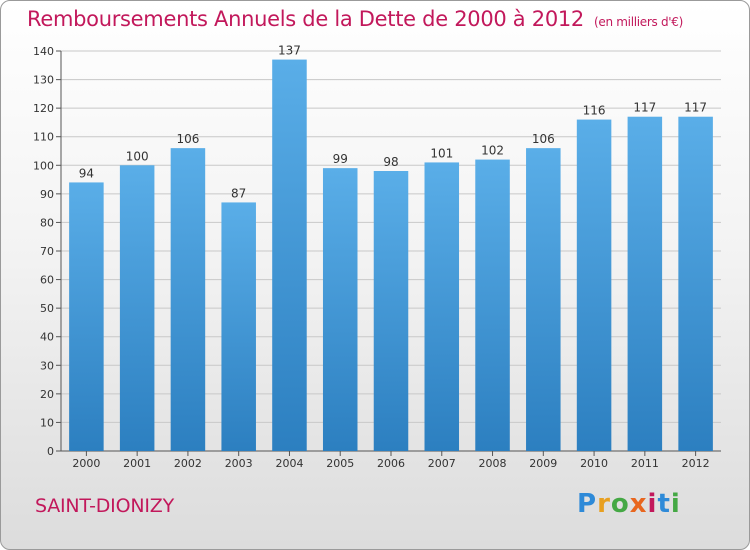  I want to click on bar-2009, so click(543, 299).